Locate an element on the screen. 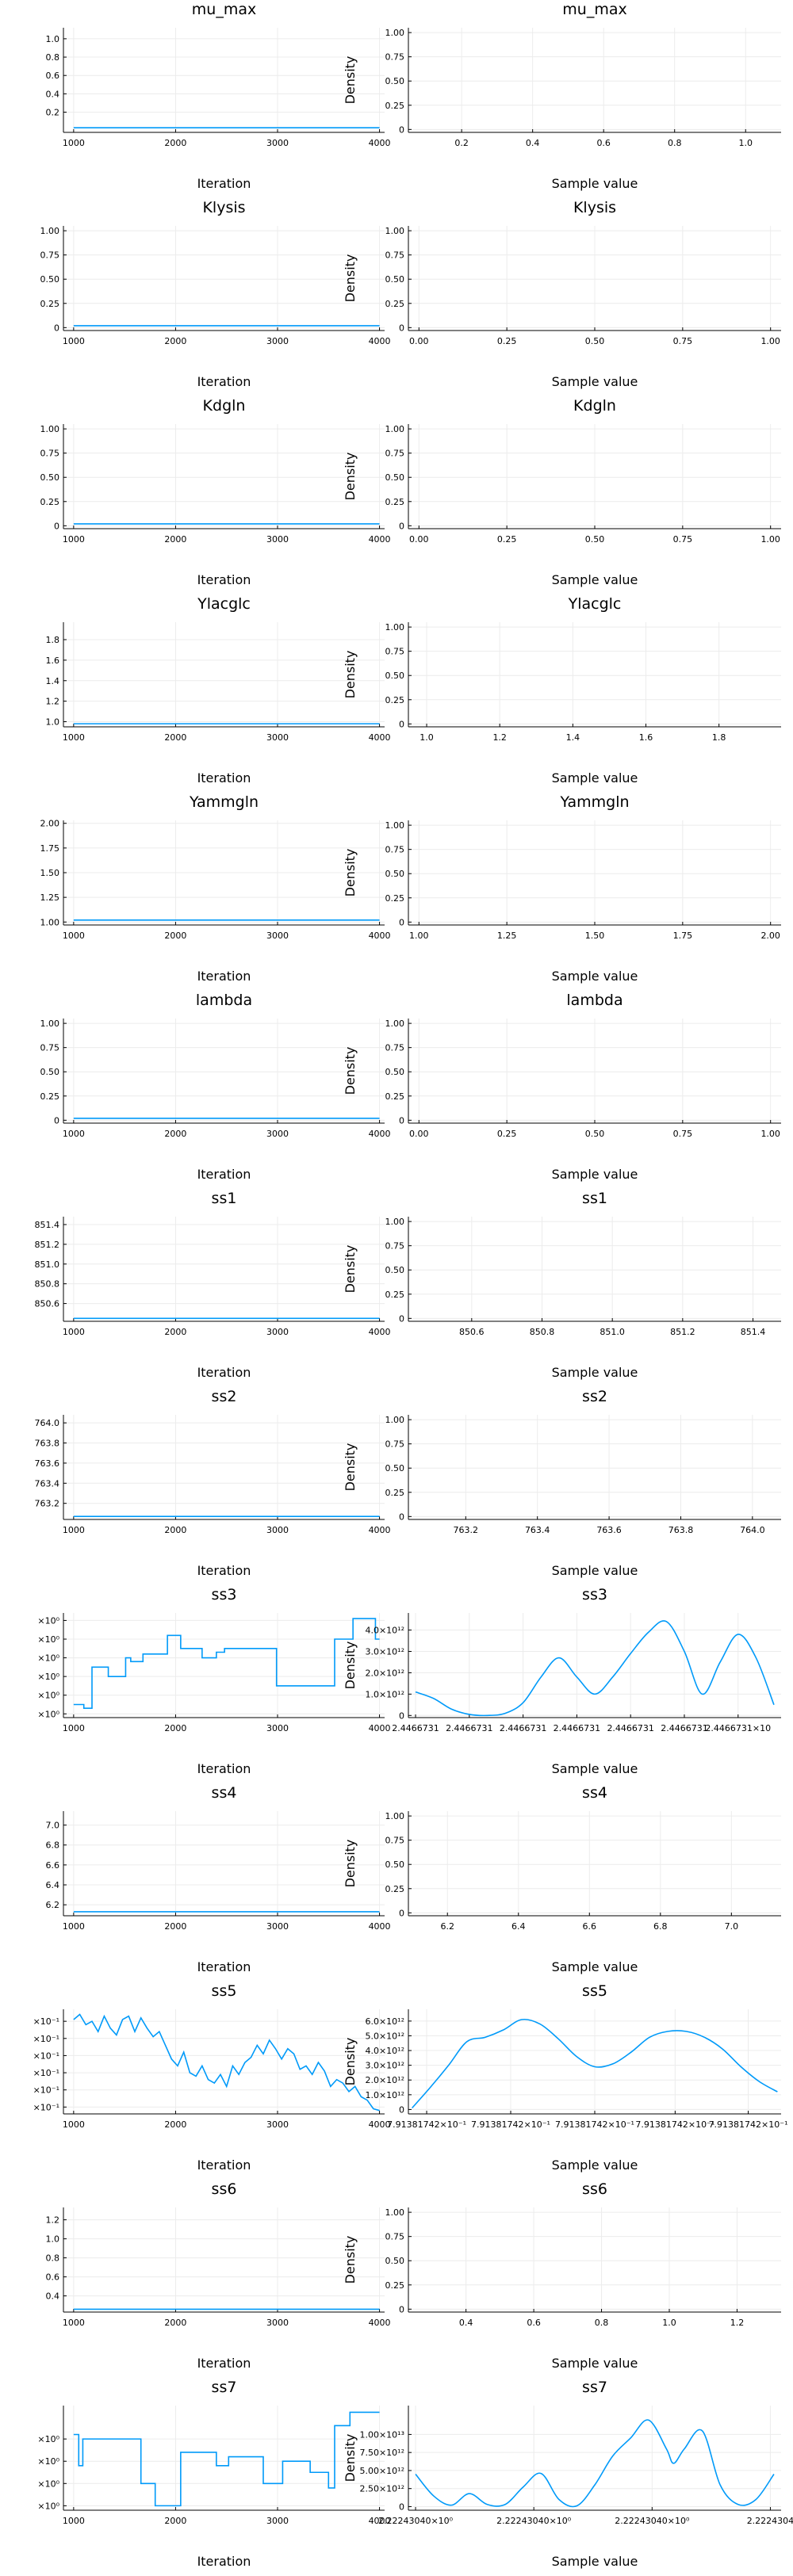 The image size is (793, 2576). density-title: lambda is located at coordinates (595, 1000).